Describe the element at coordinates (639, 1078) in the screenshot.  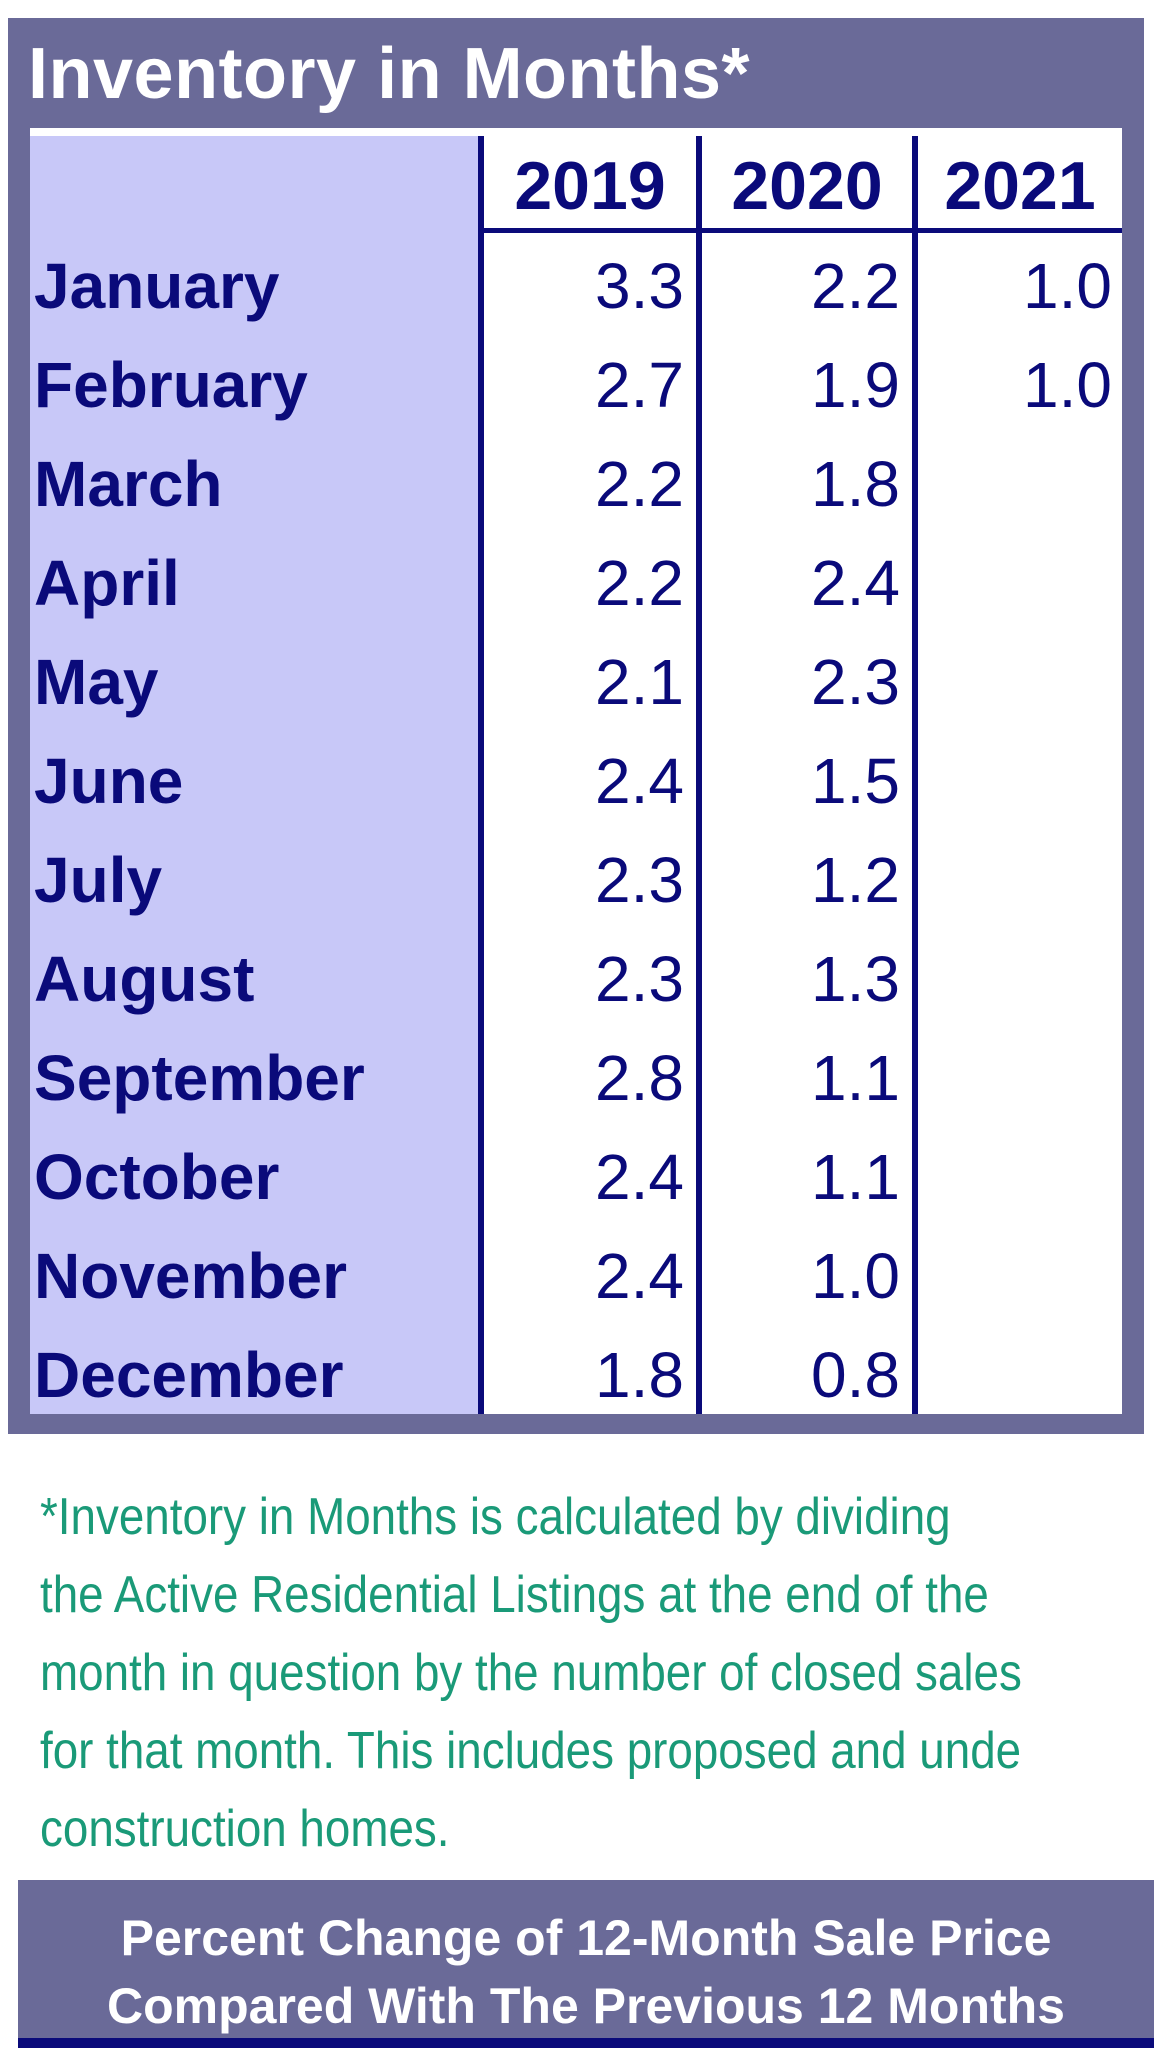
I see `value-cell: 2.8` at that location.